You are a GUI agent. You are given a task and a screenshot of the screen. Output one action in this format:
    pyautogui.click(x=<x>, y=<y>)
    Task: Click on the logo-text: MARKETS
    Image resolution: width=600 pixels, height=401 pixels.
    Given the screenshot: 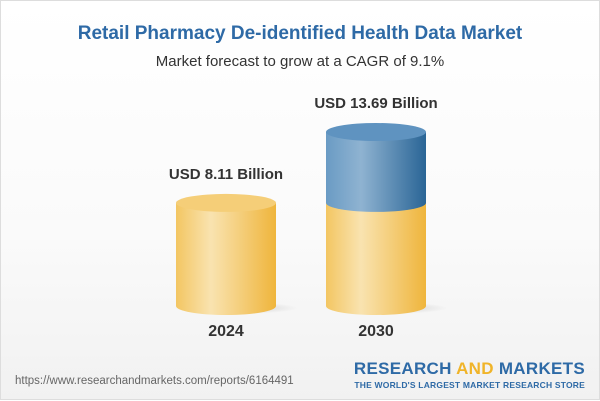 What is the action you would take?
    pyautogui.click(x=539, y=368)
    